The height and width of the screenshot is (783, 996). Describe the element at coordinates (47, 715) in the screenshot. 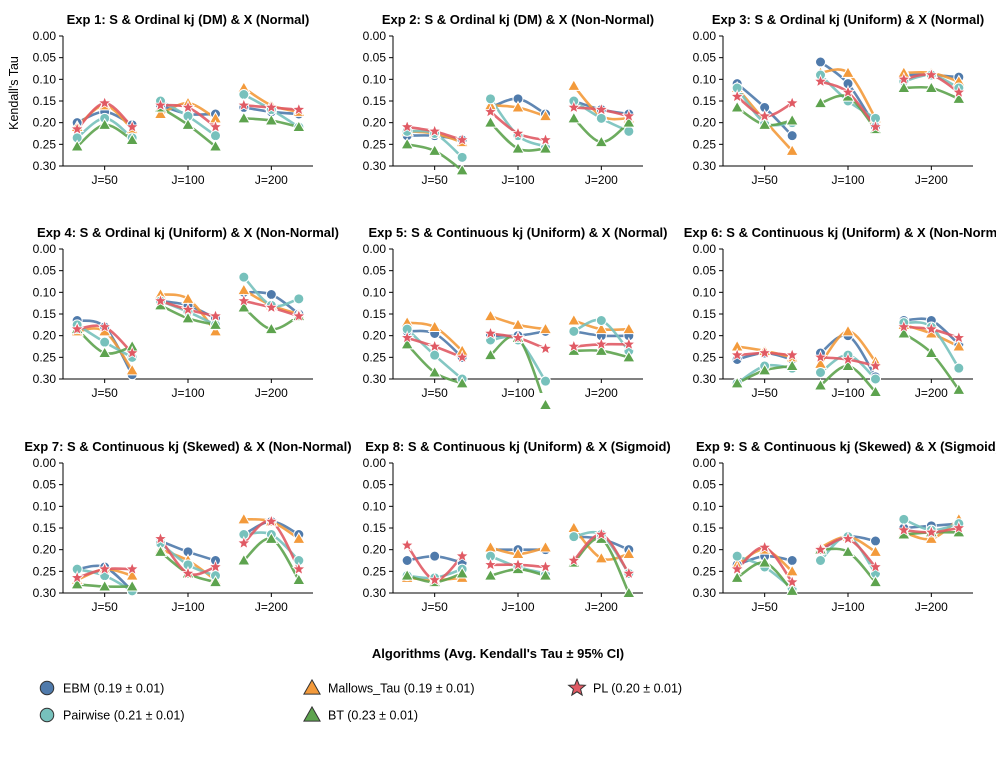

I see `legend-marker-pairwise` at that location.